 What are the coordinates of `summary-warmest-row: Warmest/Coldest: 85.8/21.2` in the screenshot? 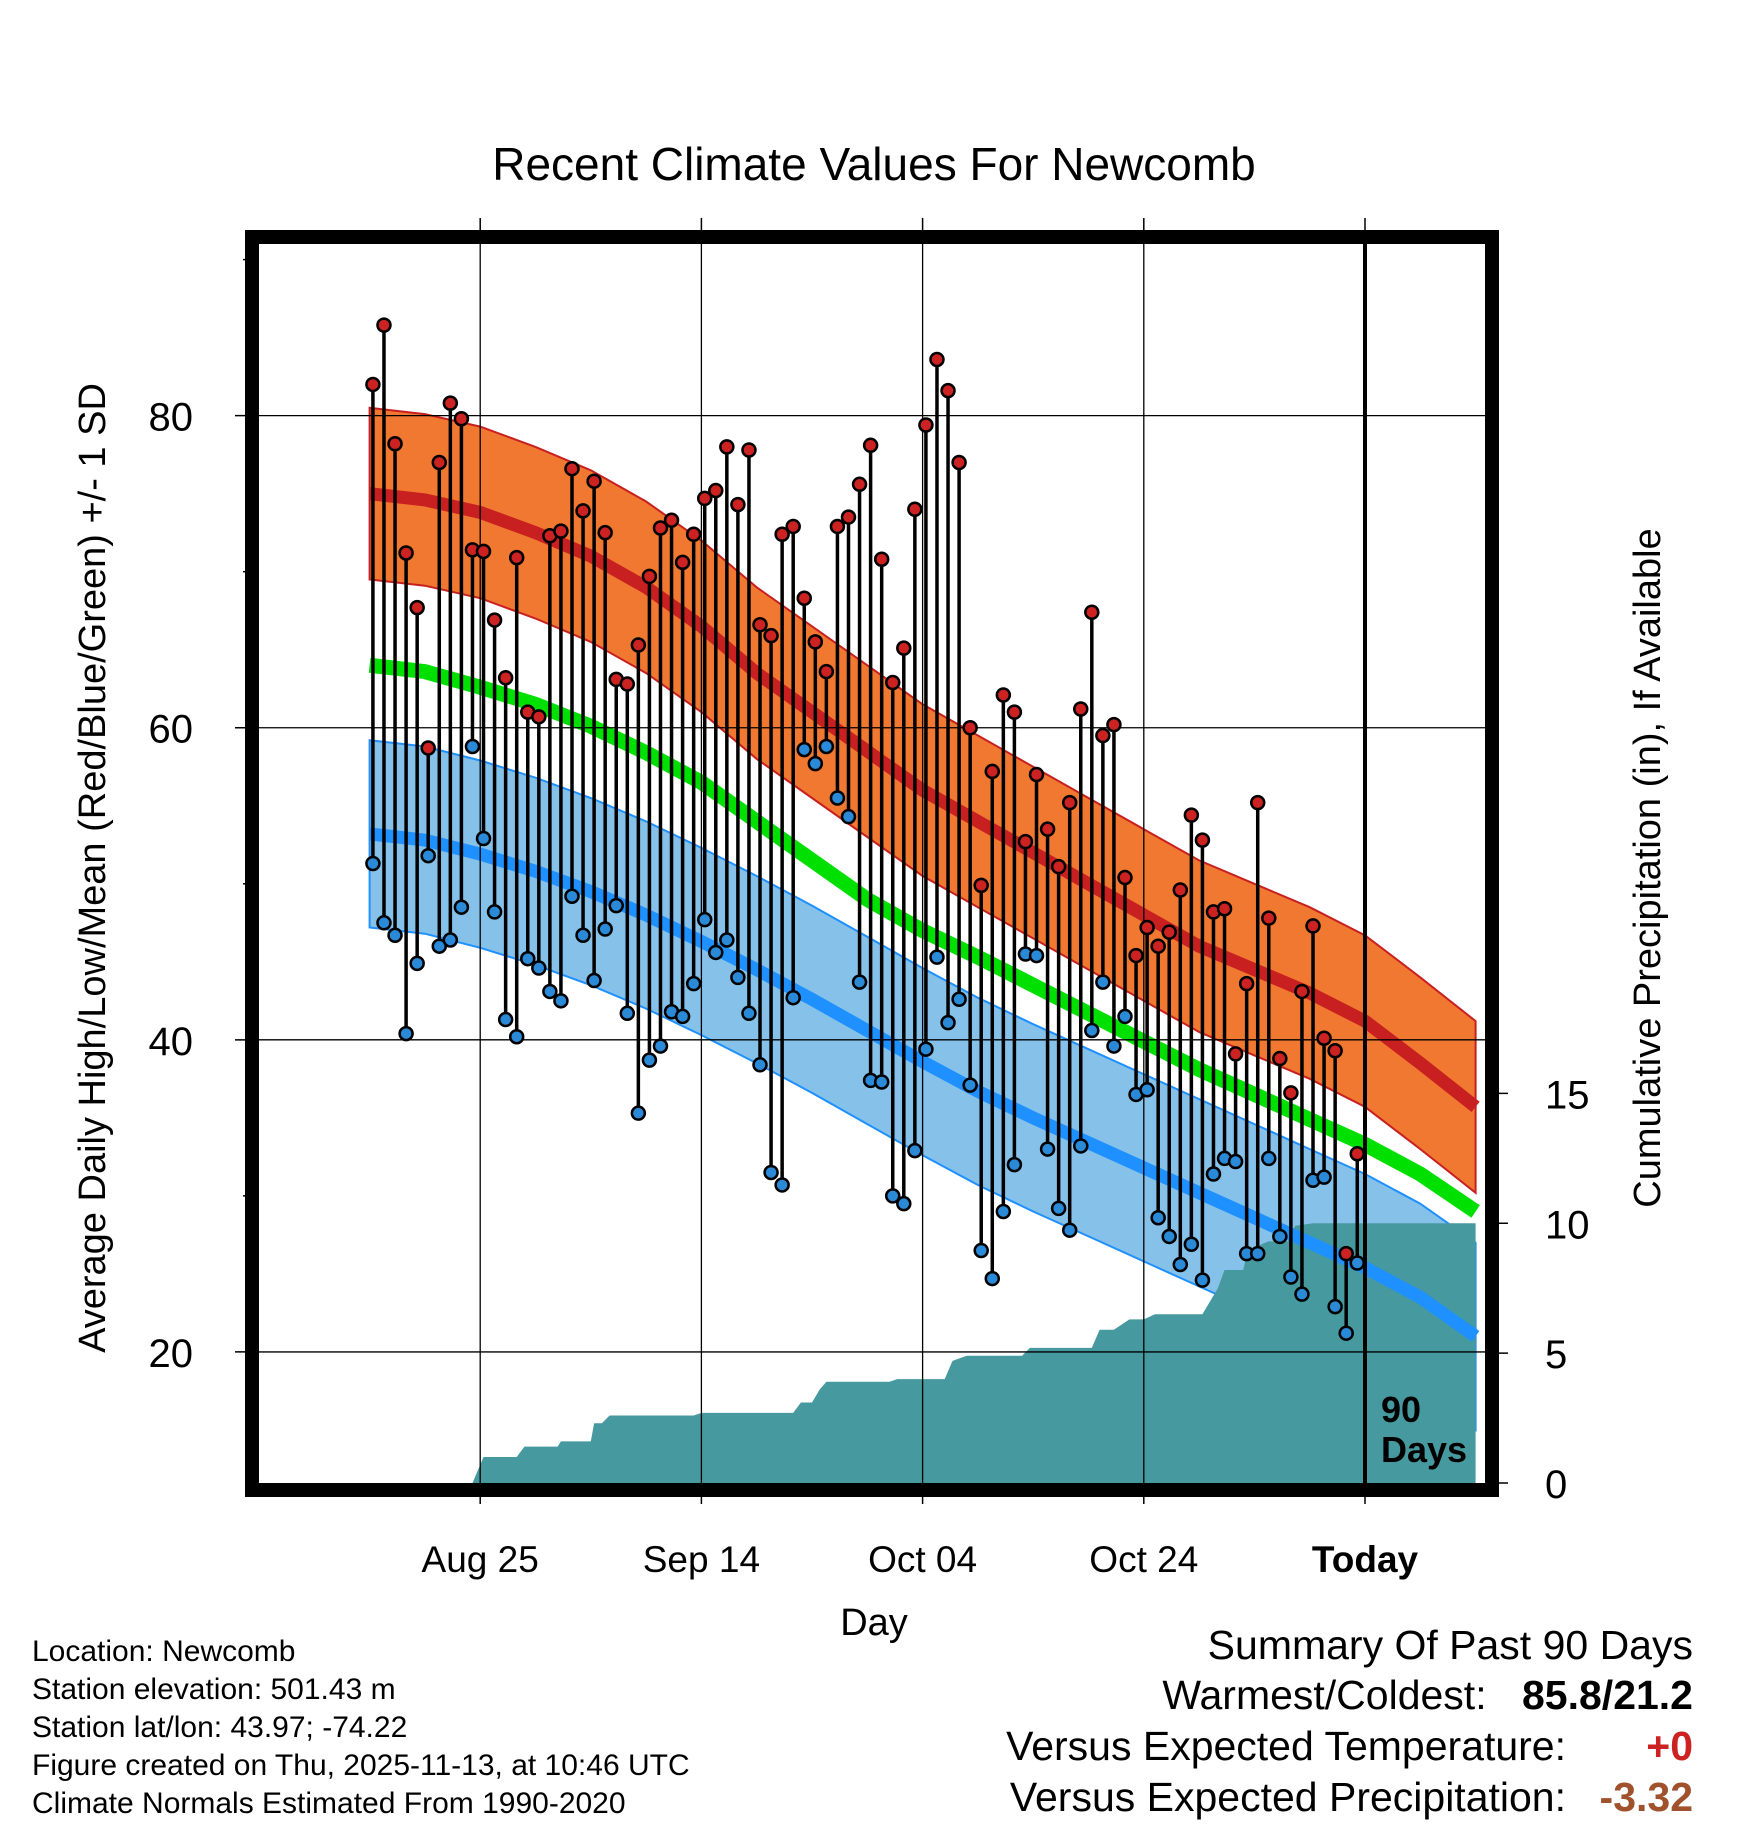 It's located at (1427, 1695).